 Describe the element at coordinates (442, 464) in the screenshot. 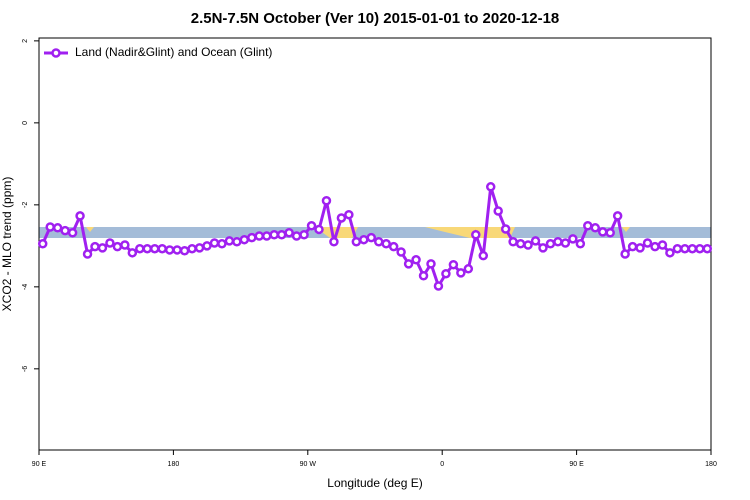

I see `x-tick-label: 0` at that location.